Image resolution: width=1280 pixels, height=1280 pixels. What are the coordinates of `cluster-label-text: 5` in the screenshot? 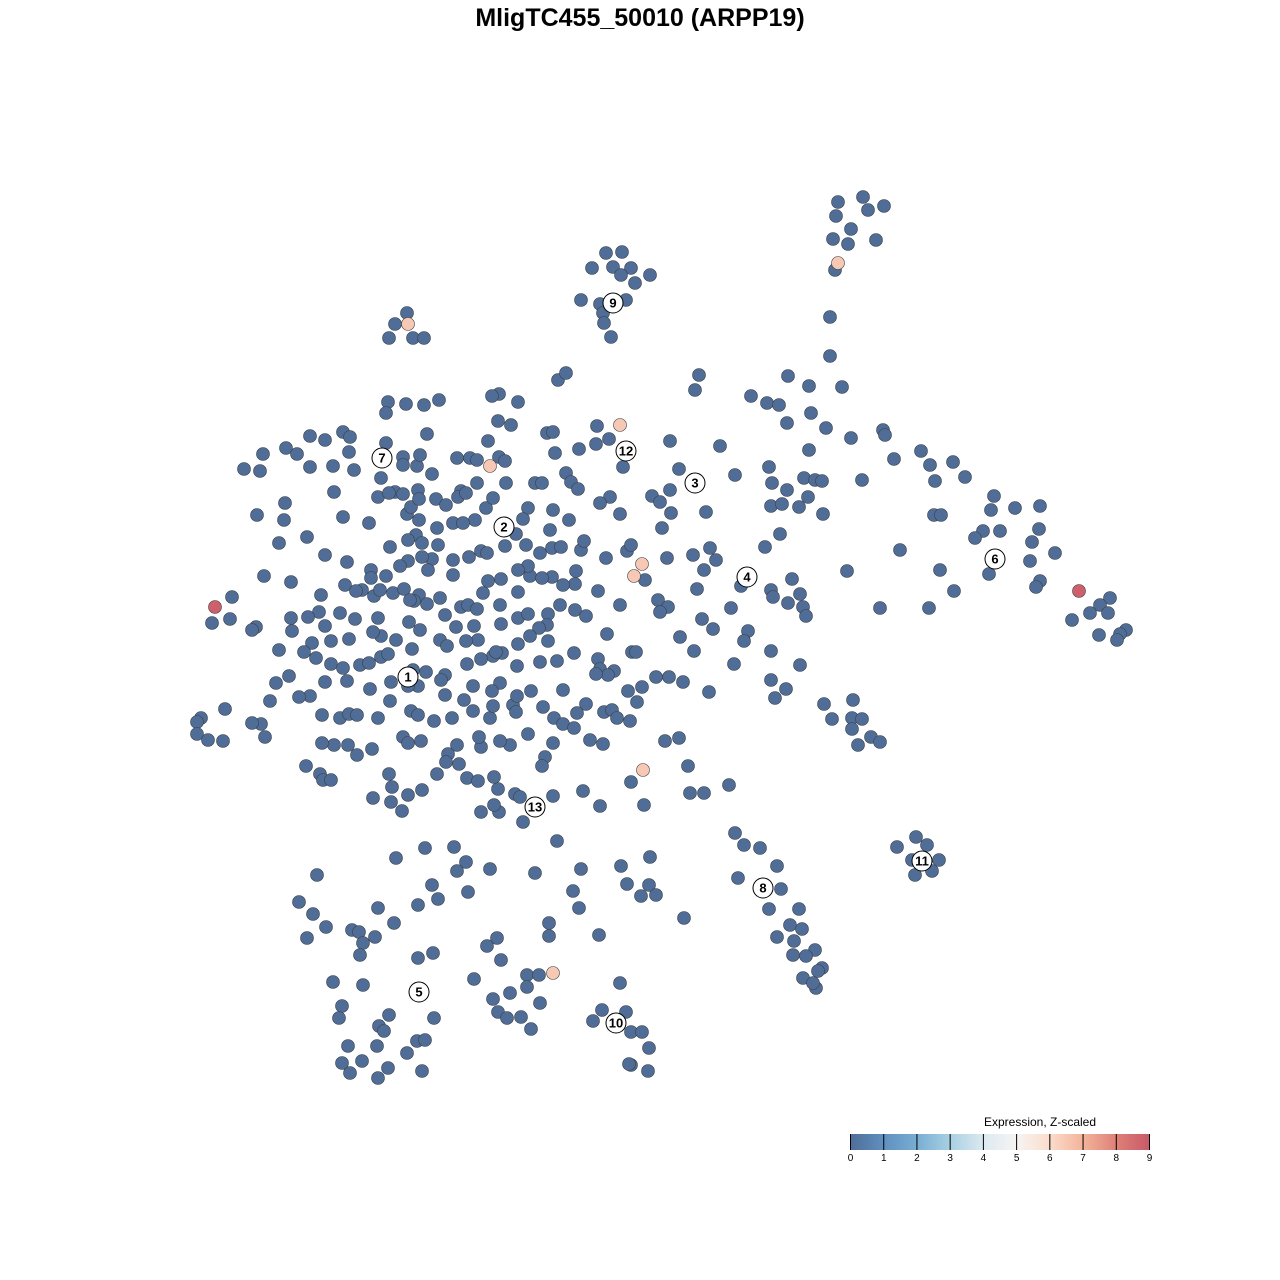 It's located at (418, 992).